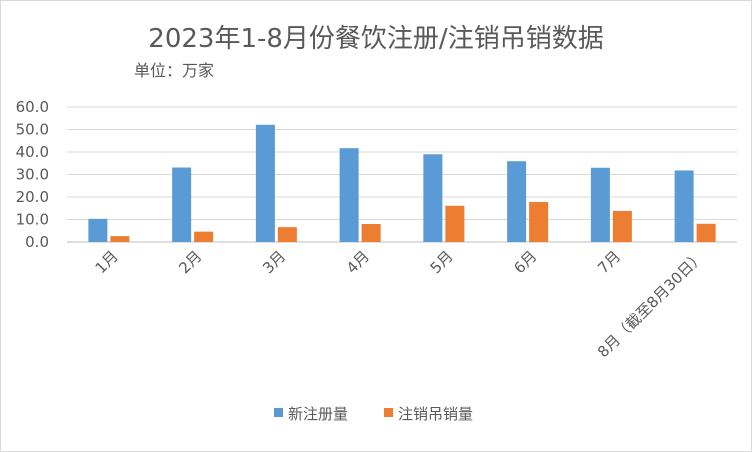  I want to click on legend-label: 新注册量, so click(318, 414).